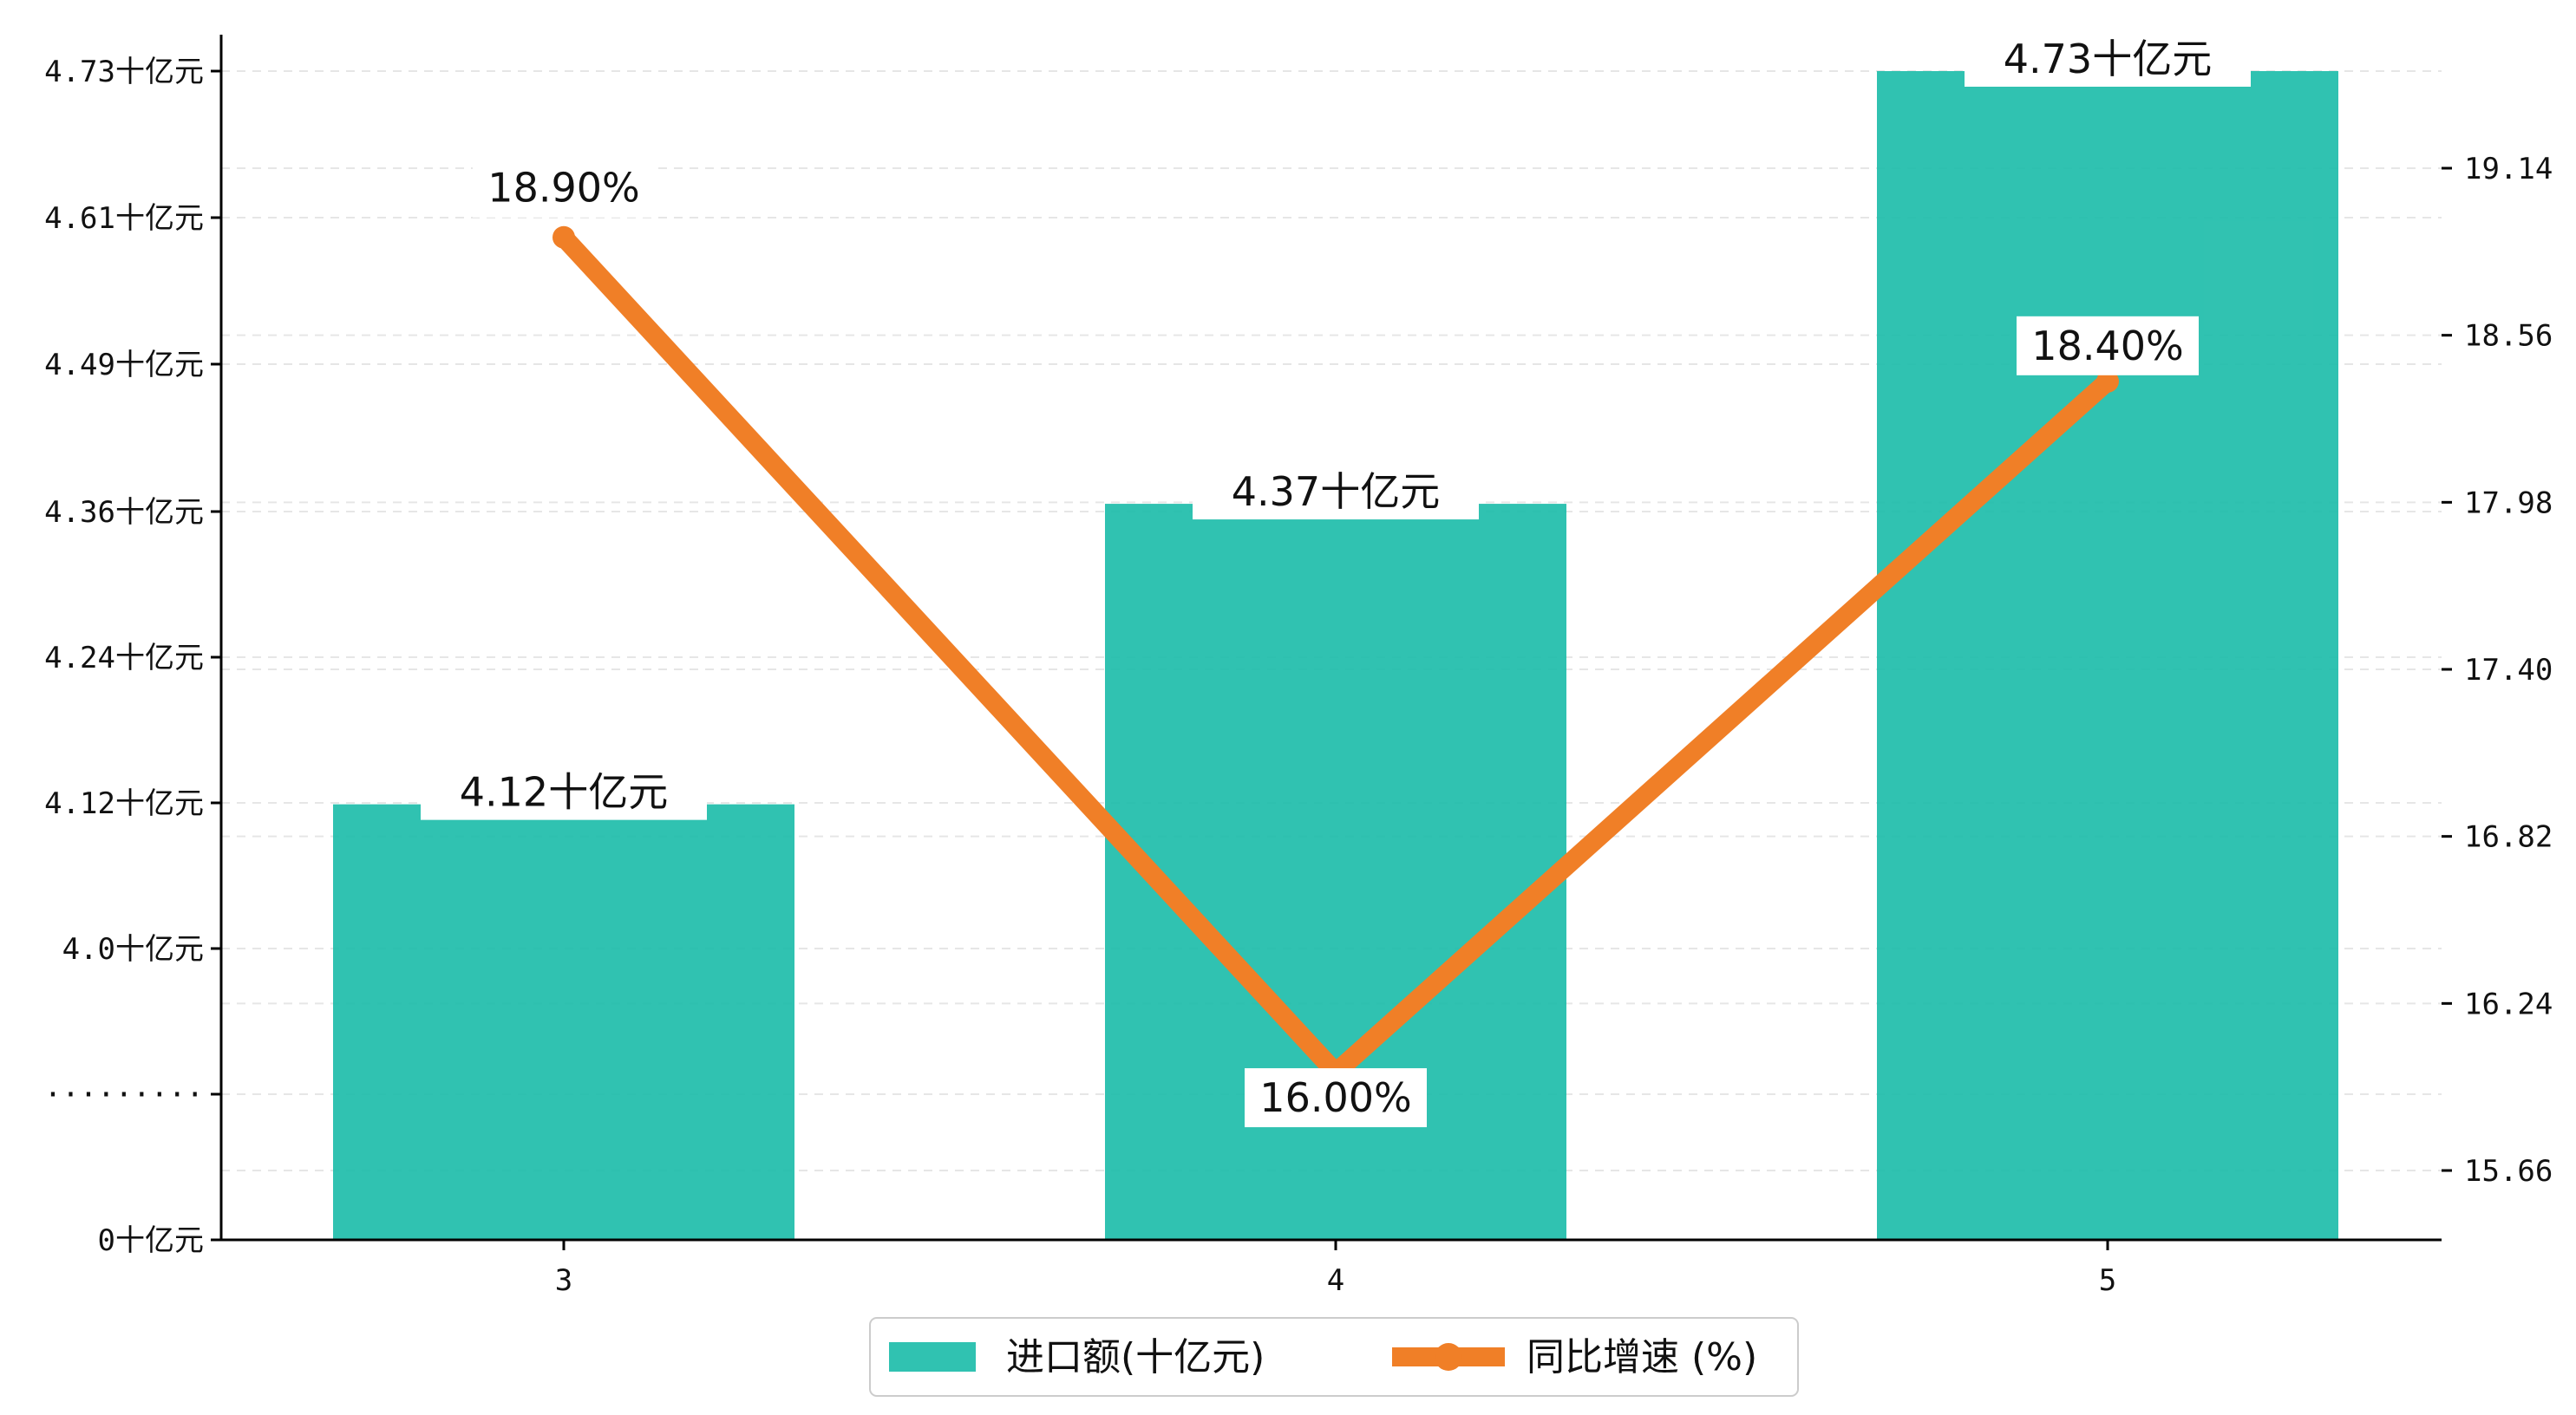 This screenshot has height=1415, width=2576. What do you see at coordinates (133, 949) in the screenshot?
I see `left-axis-tick-label: 4.0十亿元` at bounding box center [133, 949].